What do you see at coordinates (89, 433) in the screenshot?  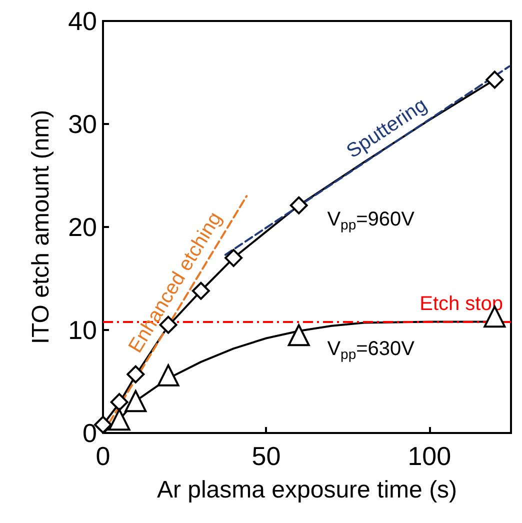 I see `y-tick-label: 0` at bounding box center [89, 433].